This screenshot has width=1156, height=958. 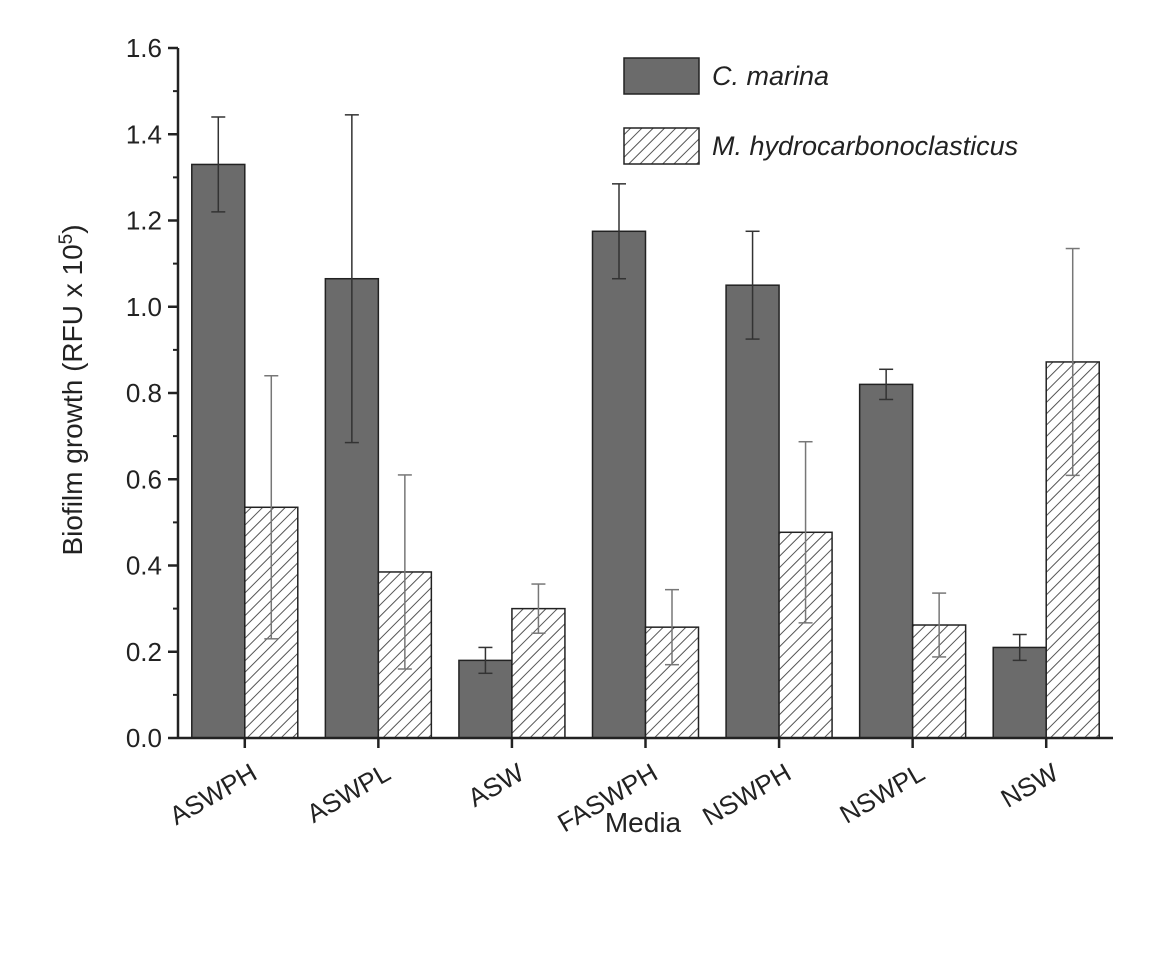 I want to click on error-bar-c-marina-asw, so click(x=485, y=660).